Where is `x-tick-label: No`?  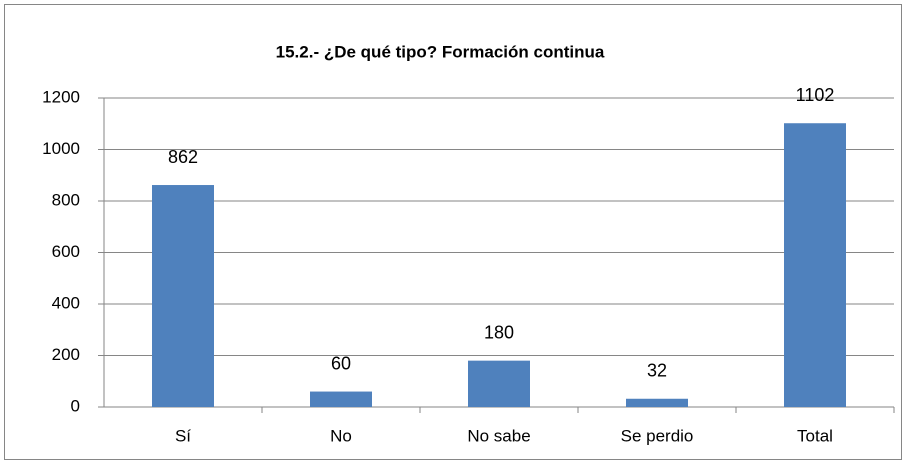 x-tick-label: No is located at coordinates (341, 435).